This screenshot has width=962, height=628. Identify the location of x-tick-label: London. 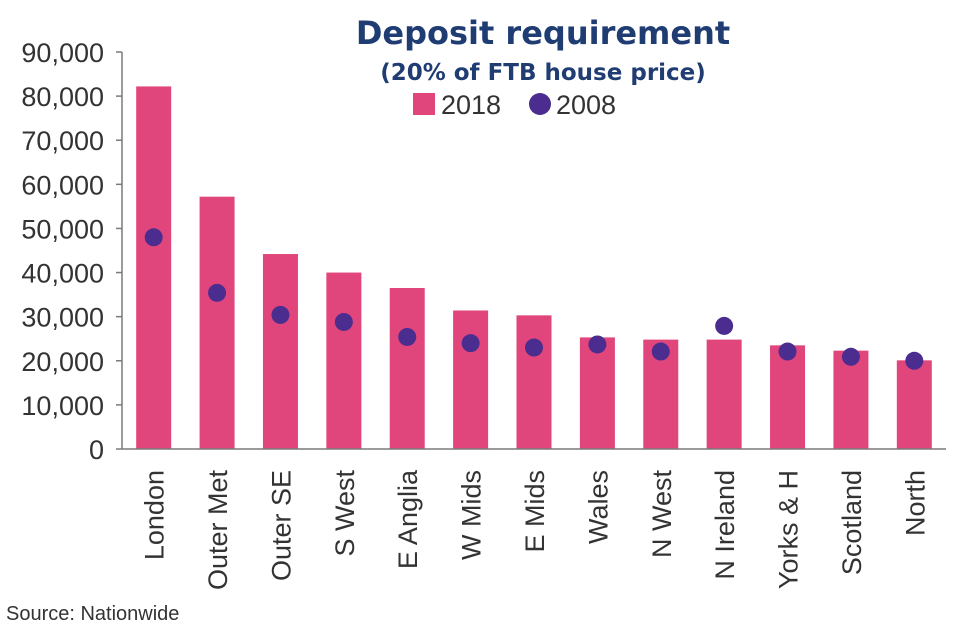
(155, 515).